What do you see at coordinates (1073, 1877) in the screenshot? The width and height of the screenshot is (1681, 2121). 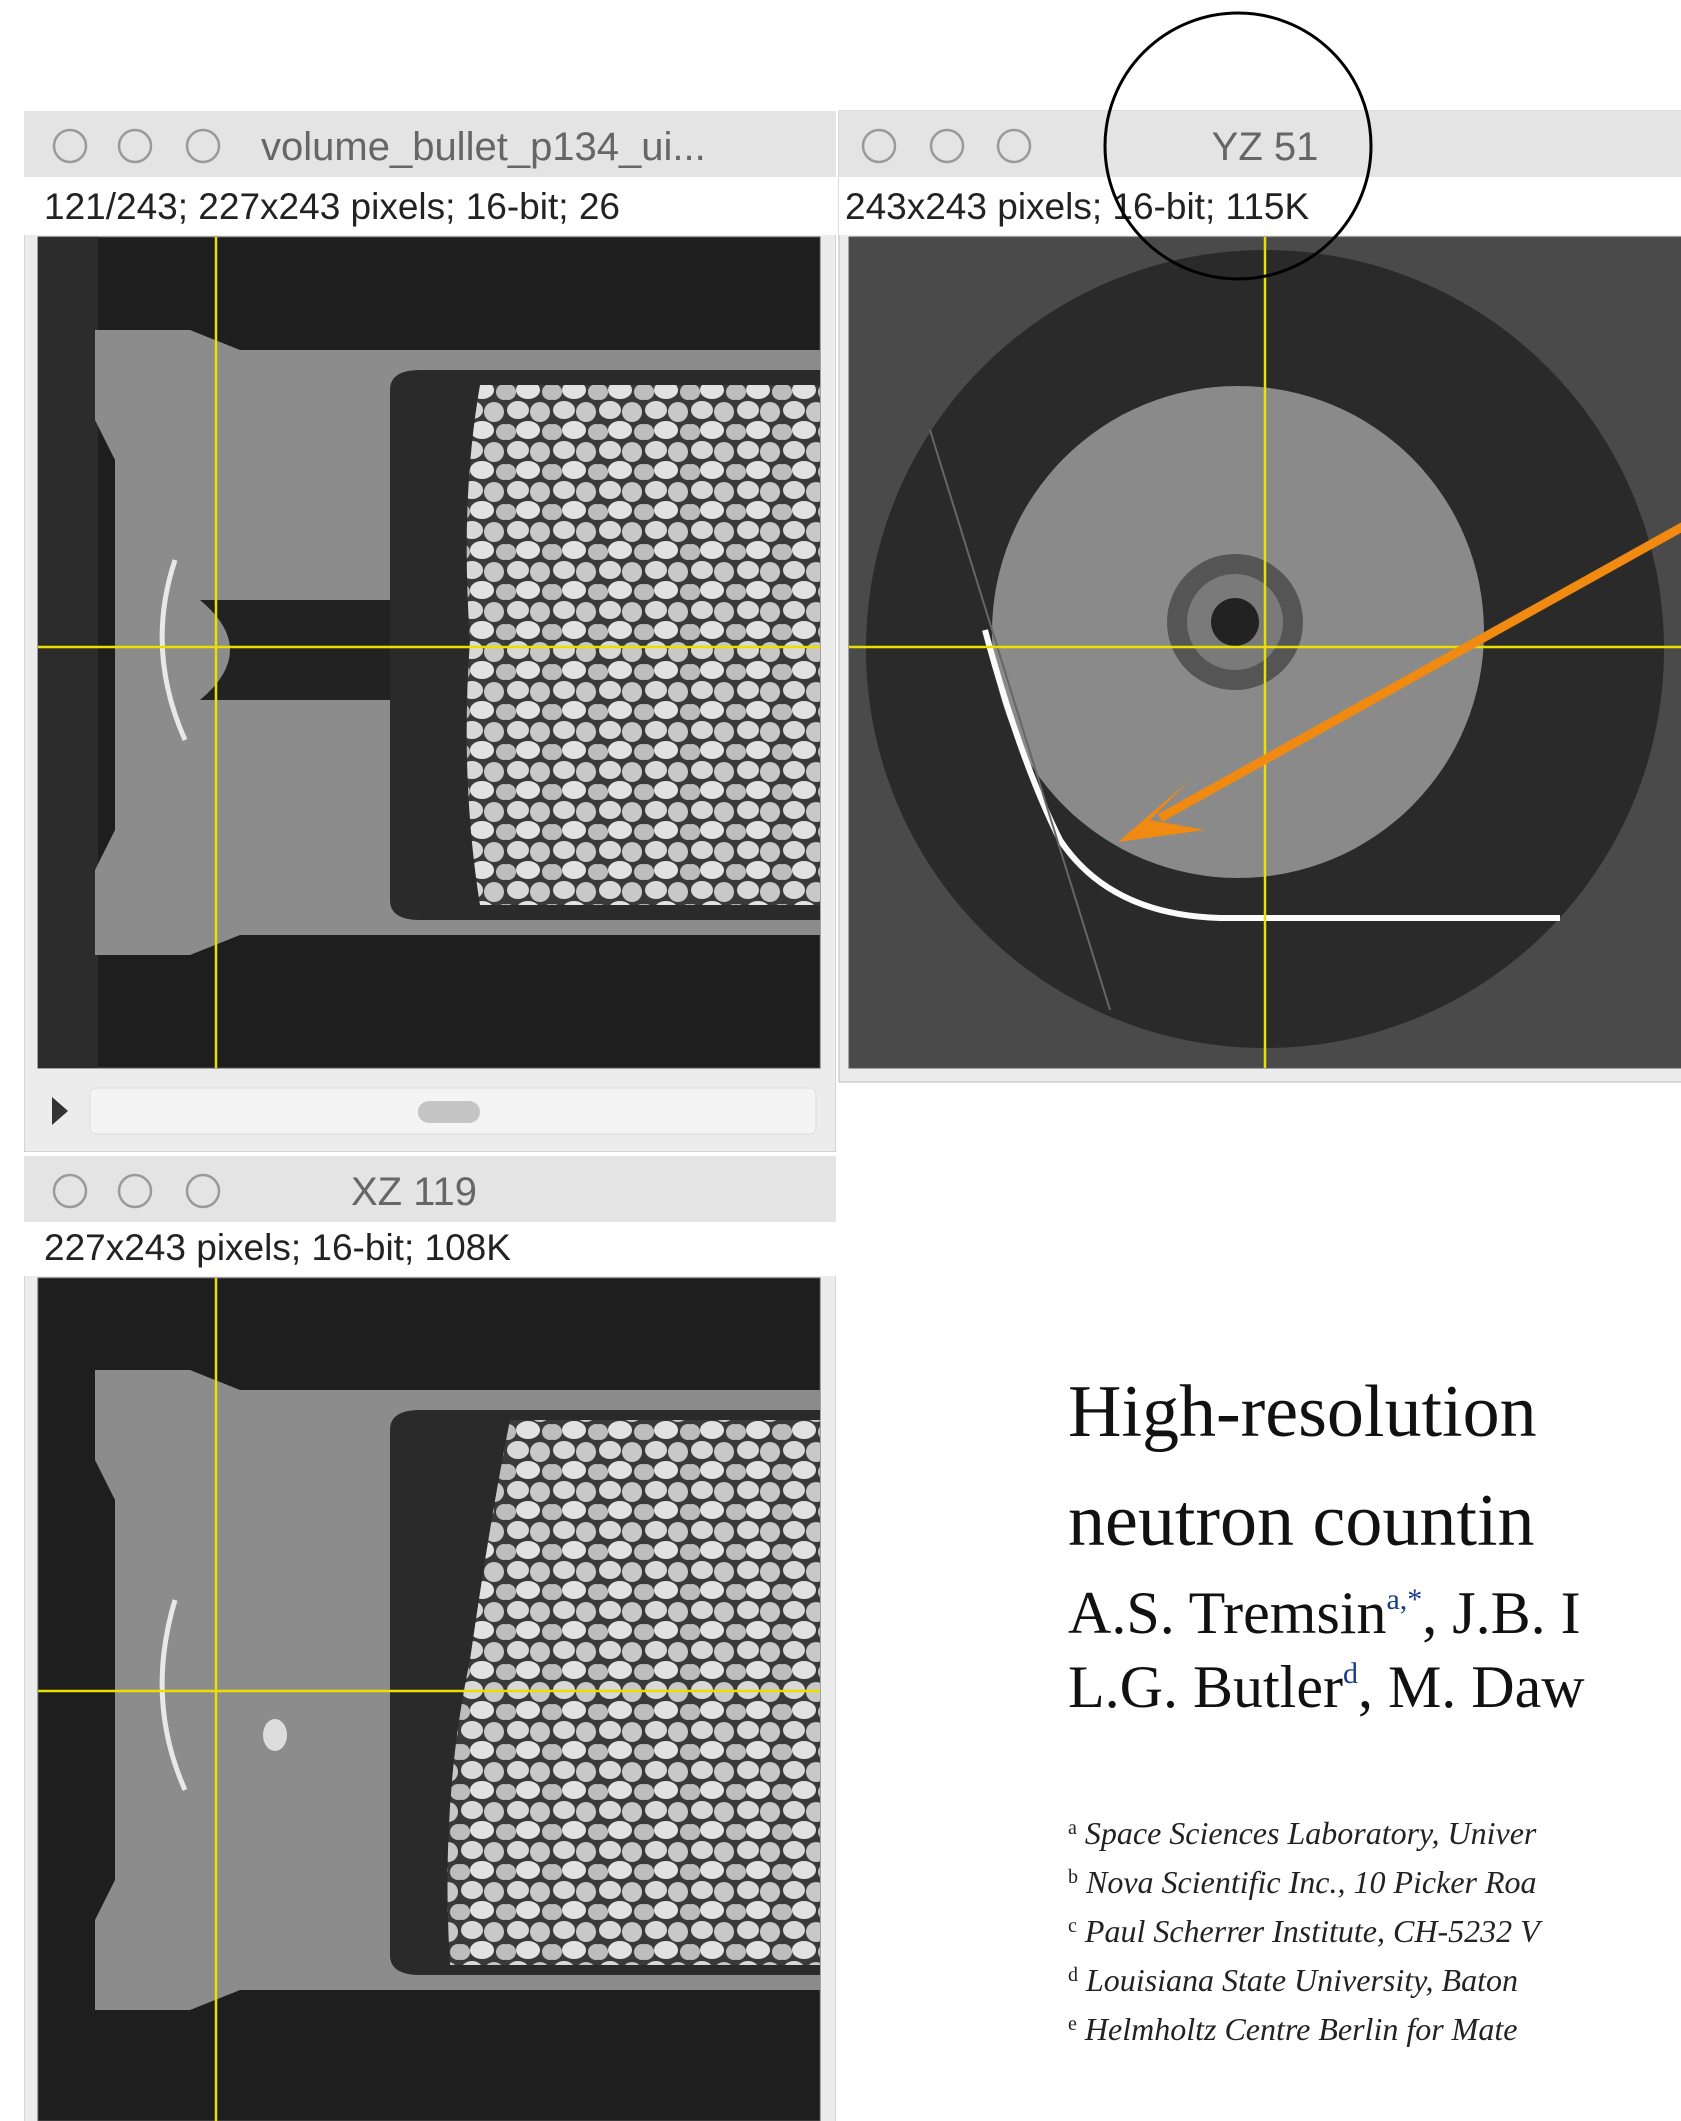 I see `affiliation-mark: b` at bounding box center [1073, 1877].